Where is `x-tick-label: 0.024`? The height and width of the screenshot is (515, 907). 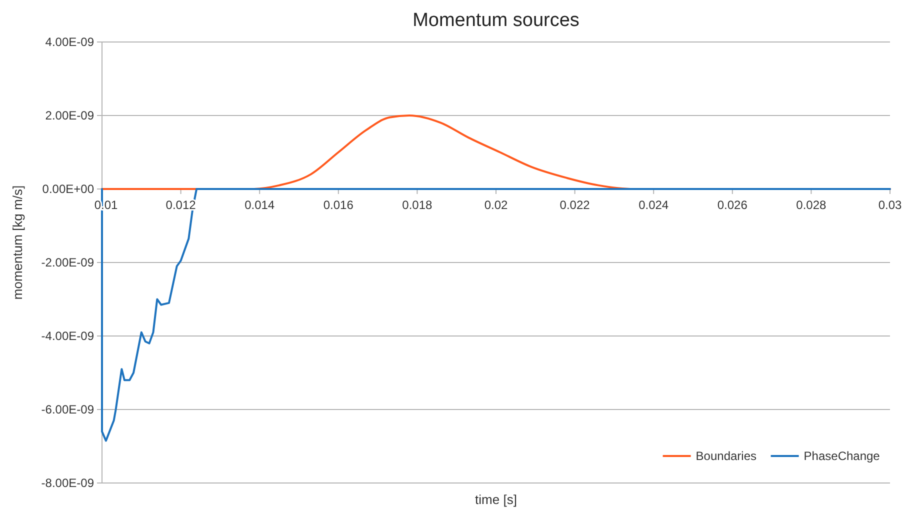
x-tick-label: 0.024 is located at coordinates (653, 205).